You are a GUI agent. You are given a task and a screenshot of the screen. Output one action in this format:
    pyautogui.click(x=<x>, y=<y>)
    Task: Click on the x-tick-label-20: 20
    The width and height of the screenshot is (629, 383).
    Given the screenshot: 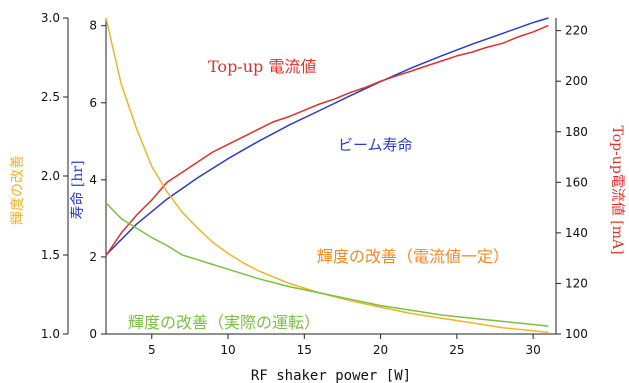 What is the action you would take?
    pyautogui.click(x=380, y=350)
    